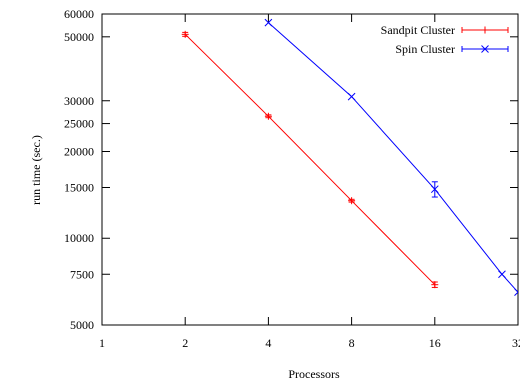  What do you see at coordinates (79, 37) in the screenshot?
I see `y-tick-label: 50000` at bounding box center [79, 37].